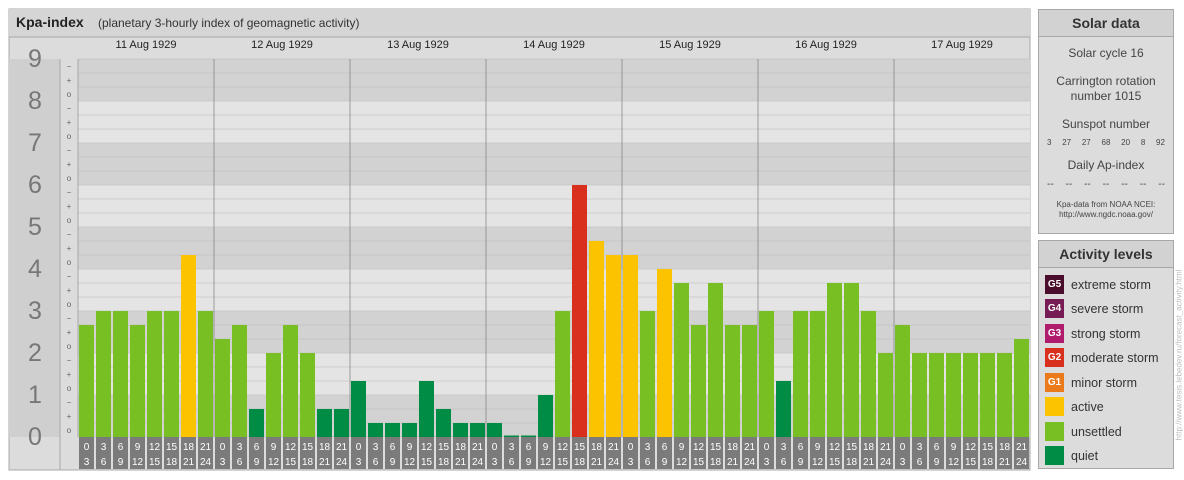  Describe the element at coordinates (359, 447) in the screenshot. I see `interval-start-label: 0` at that location.